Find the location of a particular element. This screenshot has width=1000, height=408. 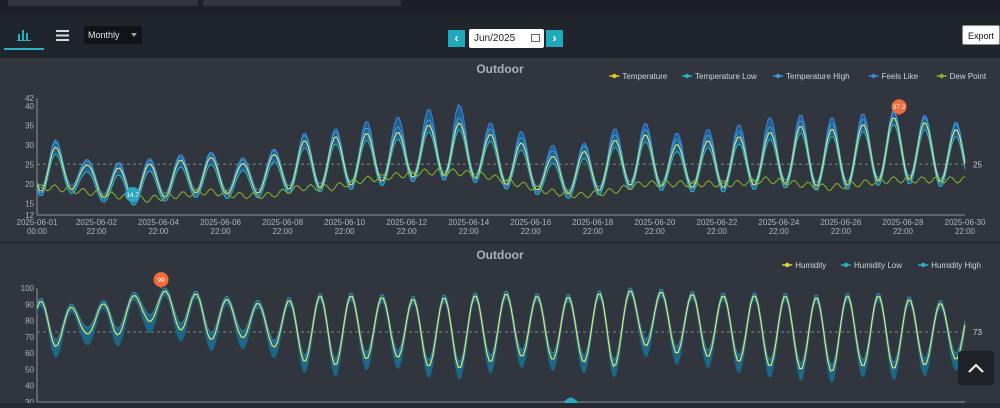

x-tick-date: 2025-06-08 is located at coordinates (282, 222).